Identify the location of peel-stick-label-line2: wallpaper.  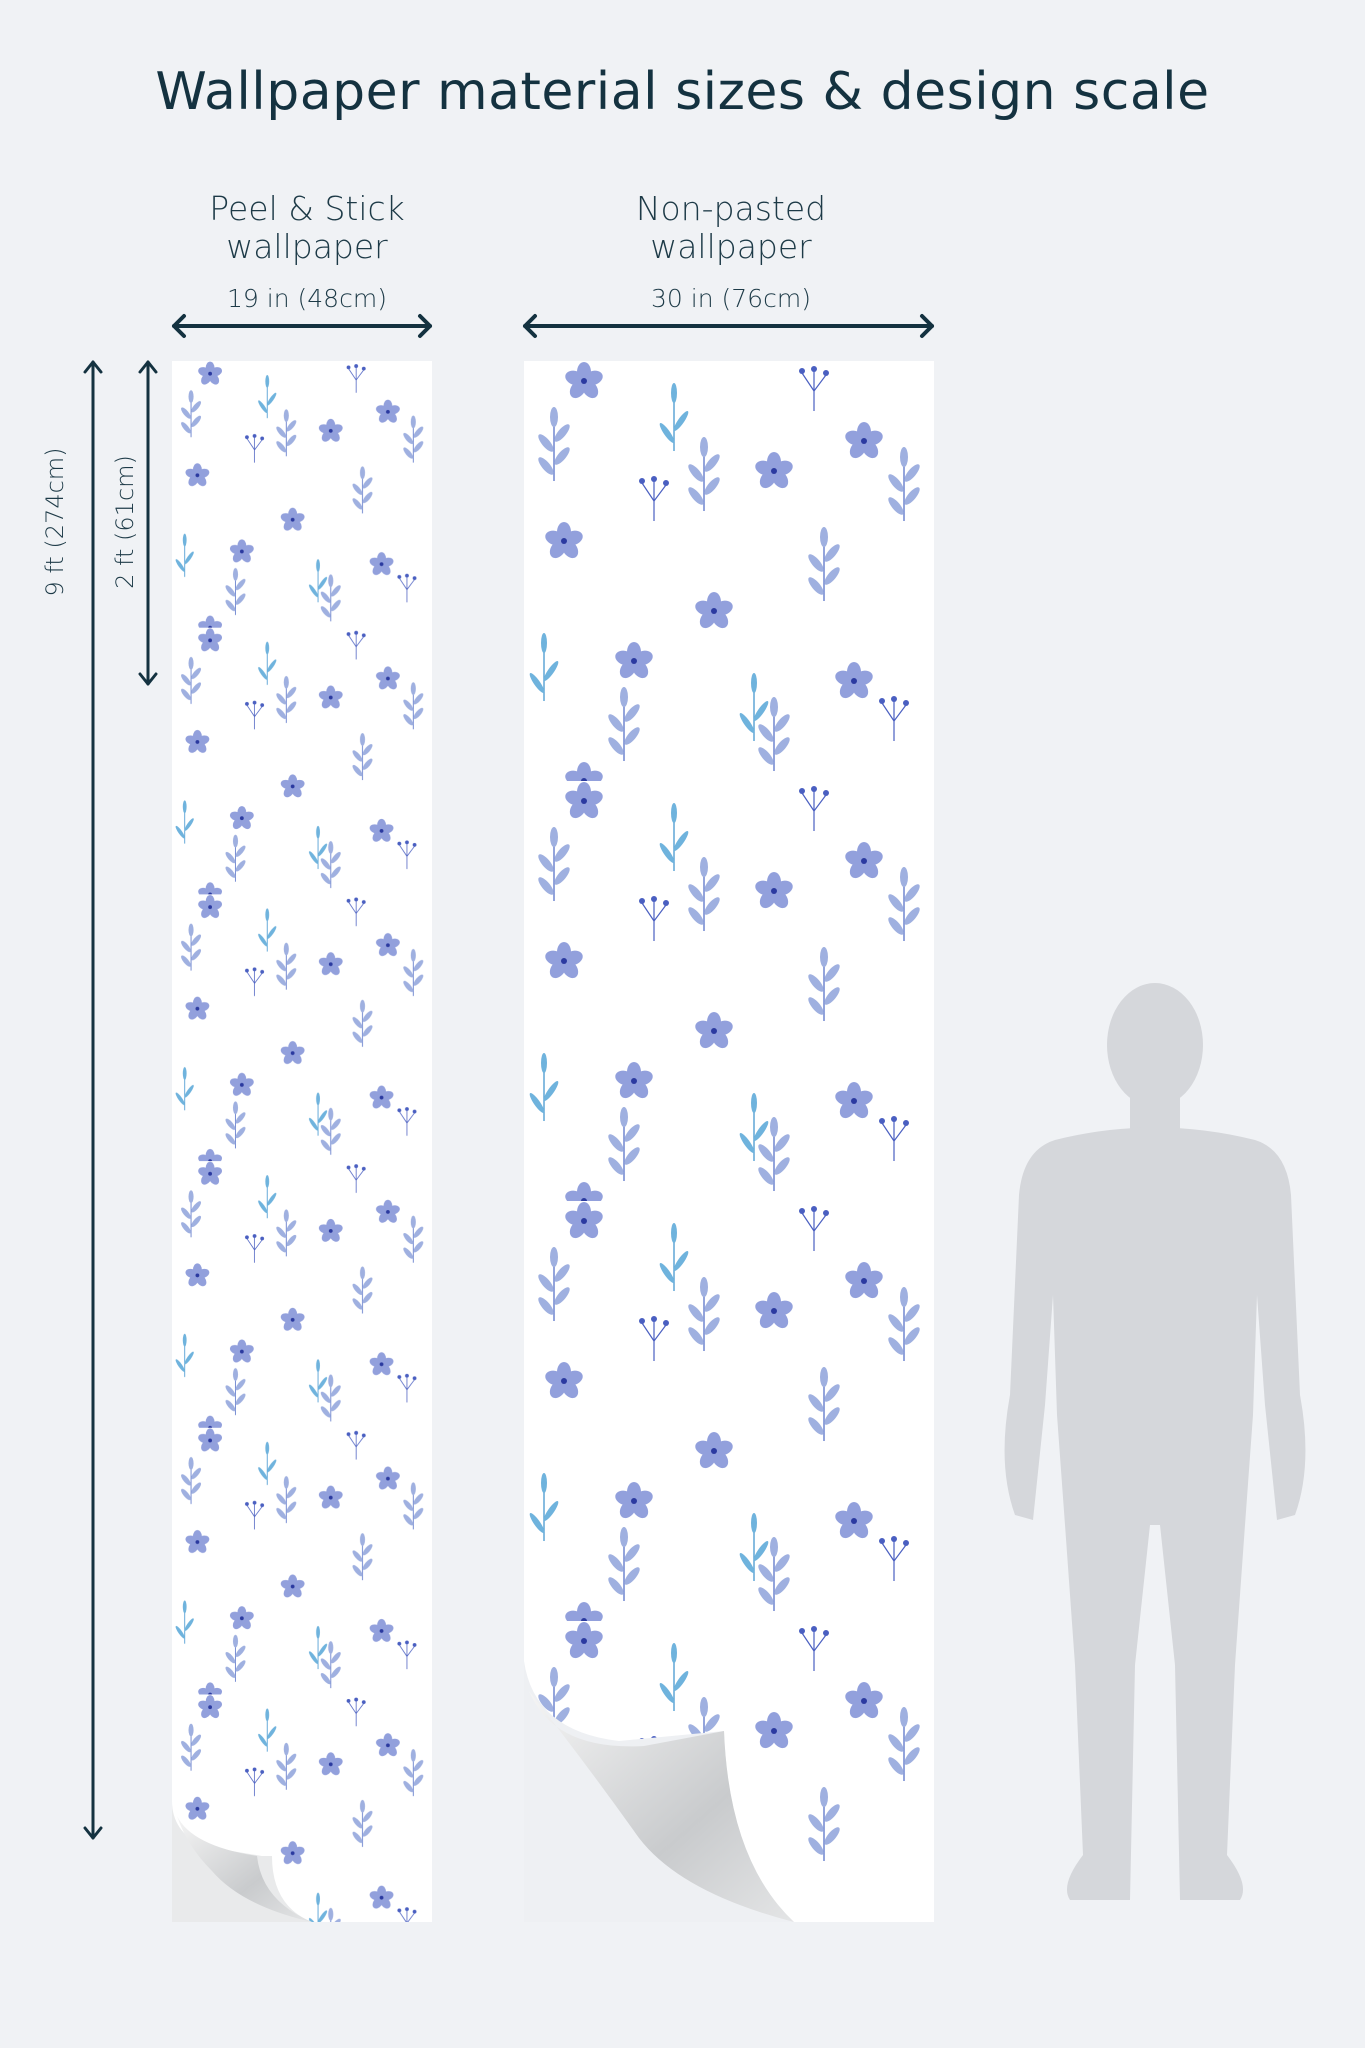
(307, 246).